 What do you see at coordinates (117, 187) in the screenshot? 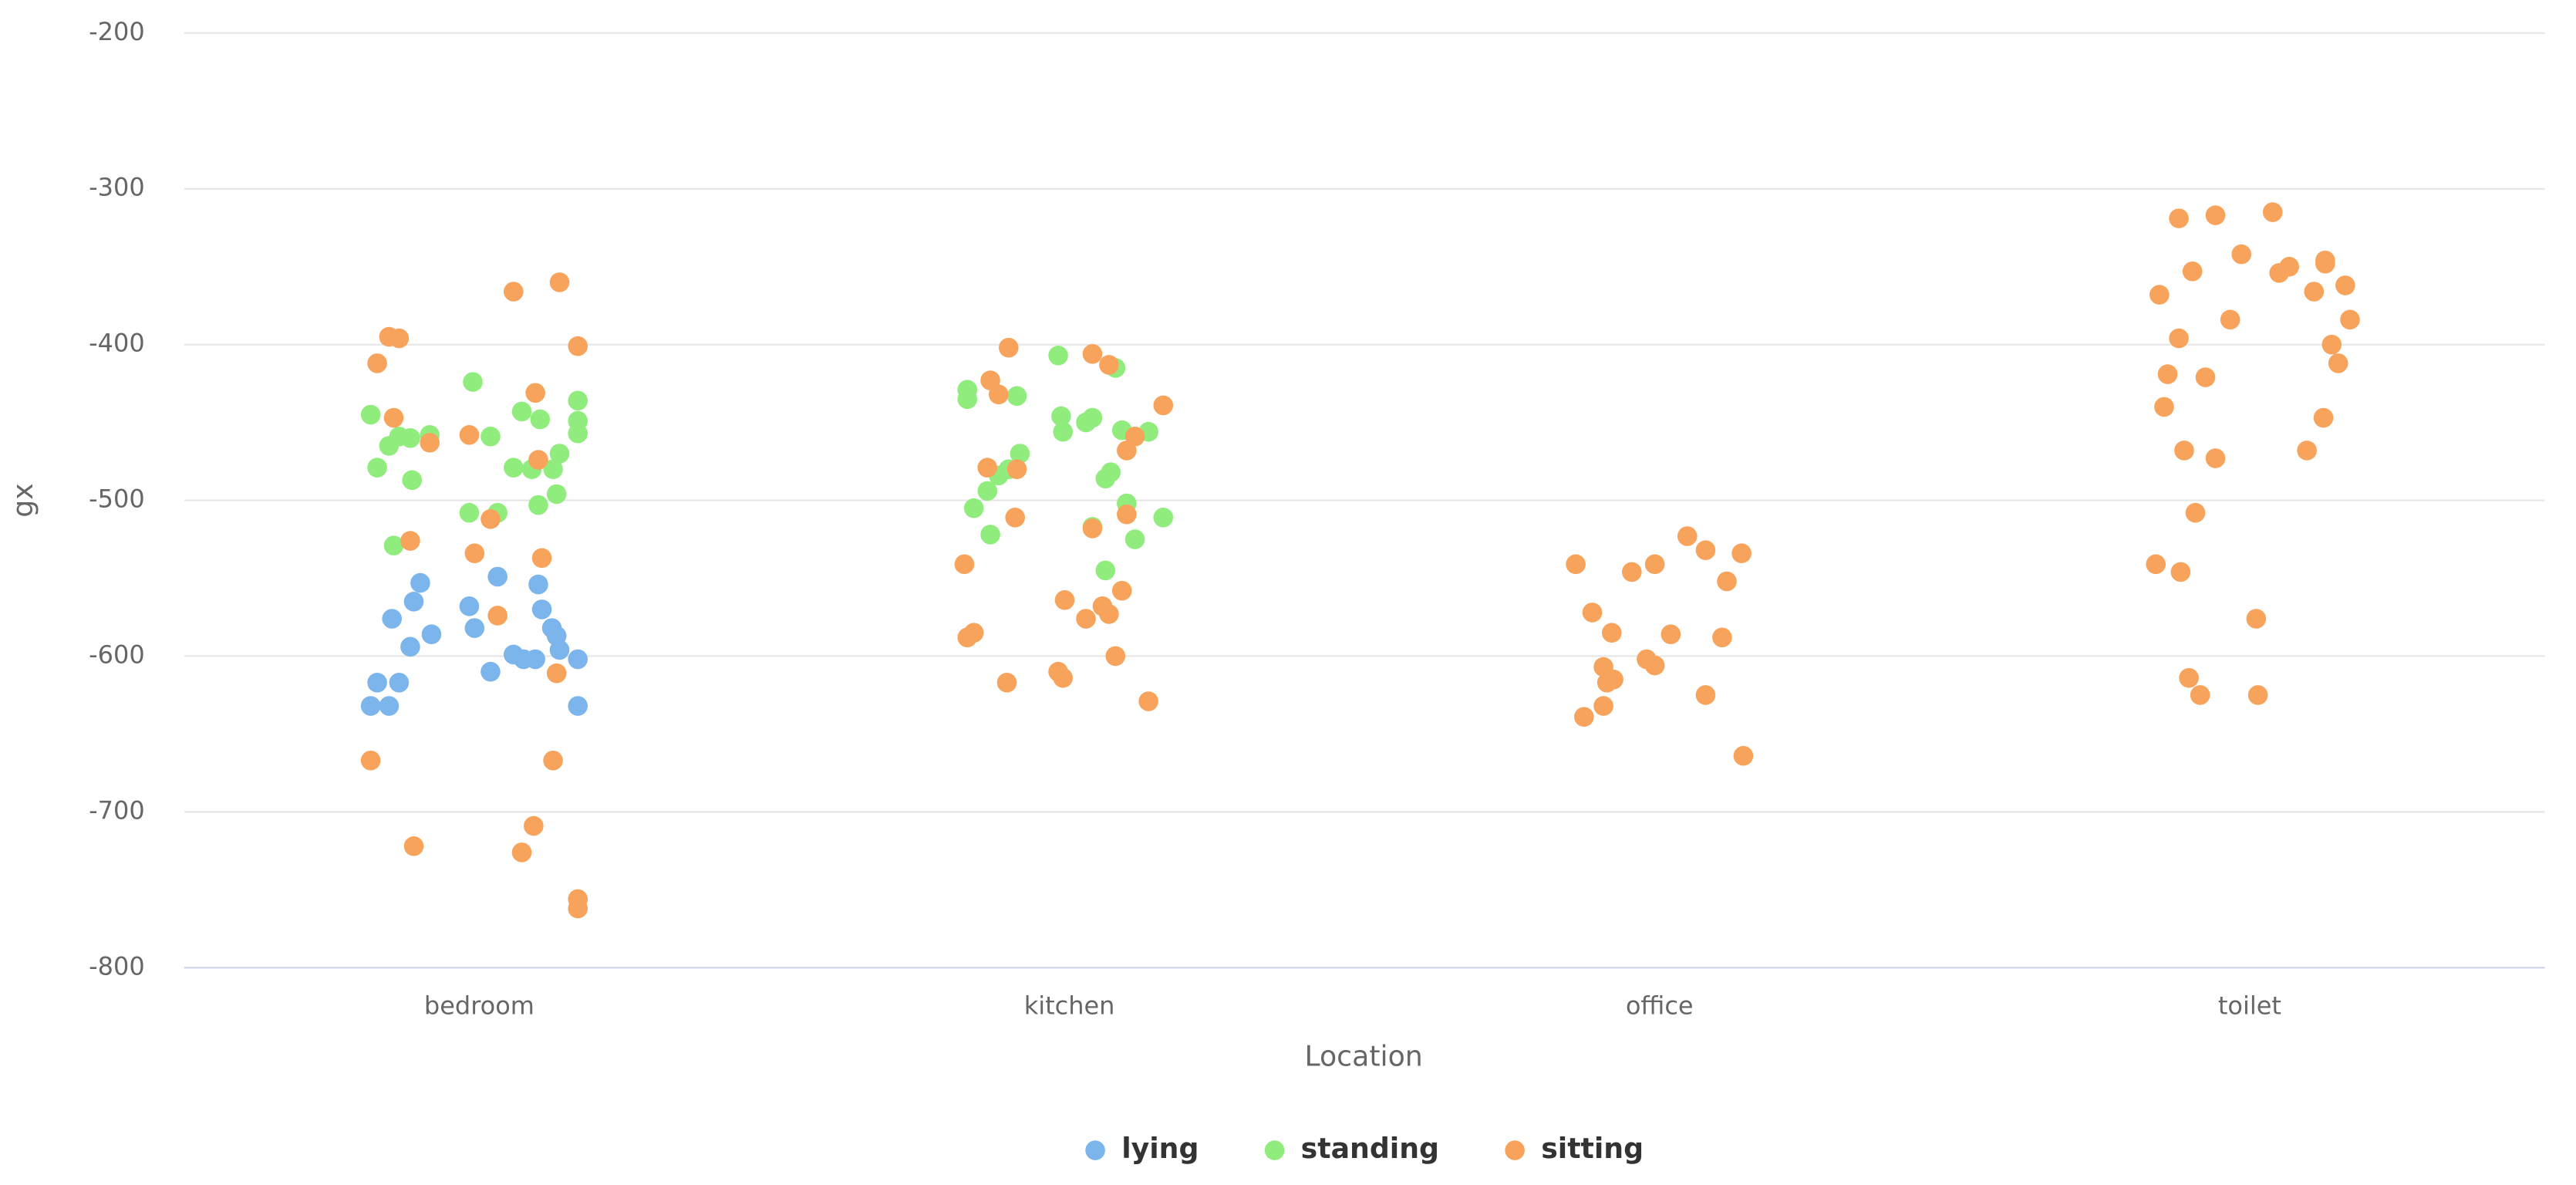
I see `y-tick-label: -300` at bounding box center [117, 187].